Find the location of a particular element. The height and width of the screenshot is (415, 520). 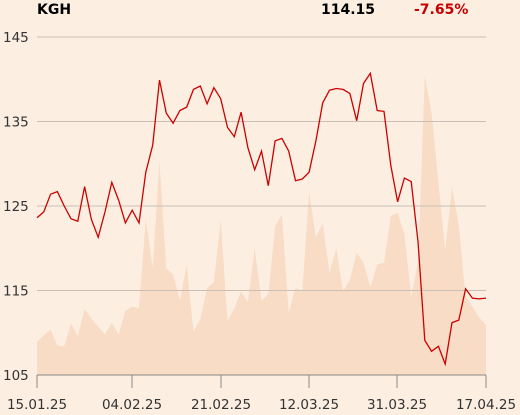

price-change: -7.65% is located at coordinates (441, 10).